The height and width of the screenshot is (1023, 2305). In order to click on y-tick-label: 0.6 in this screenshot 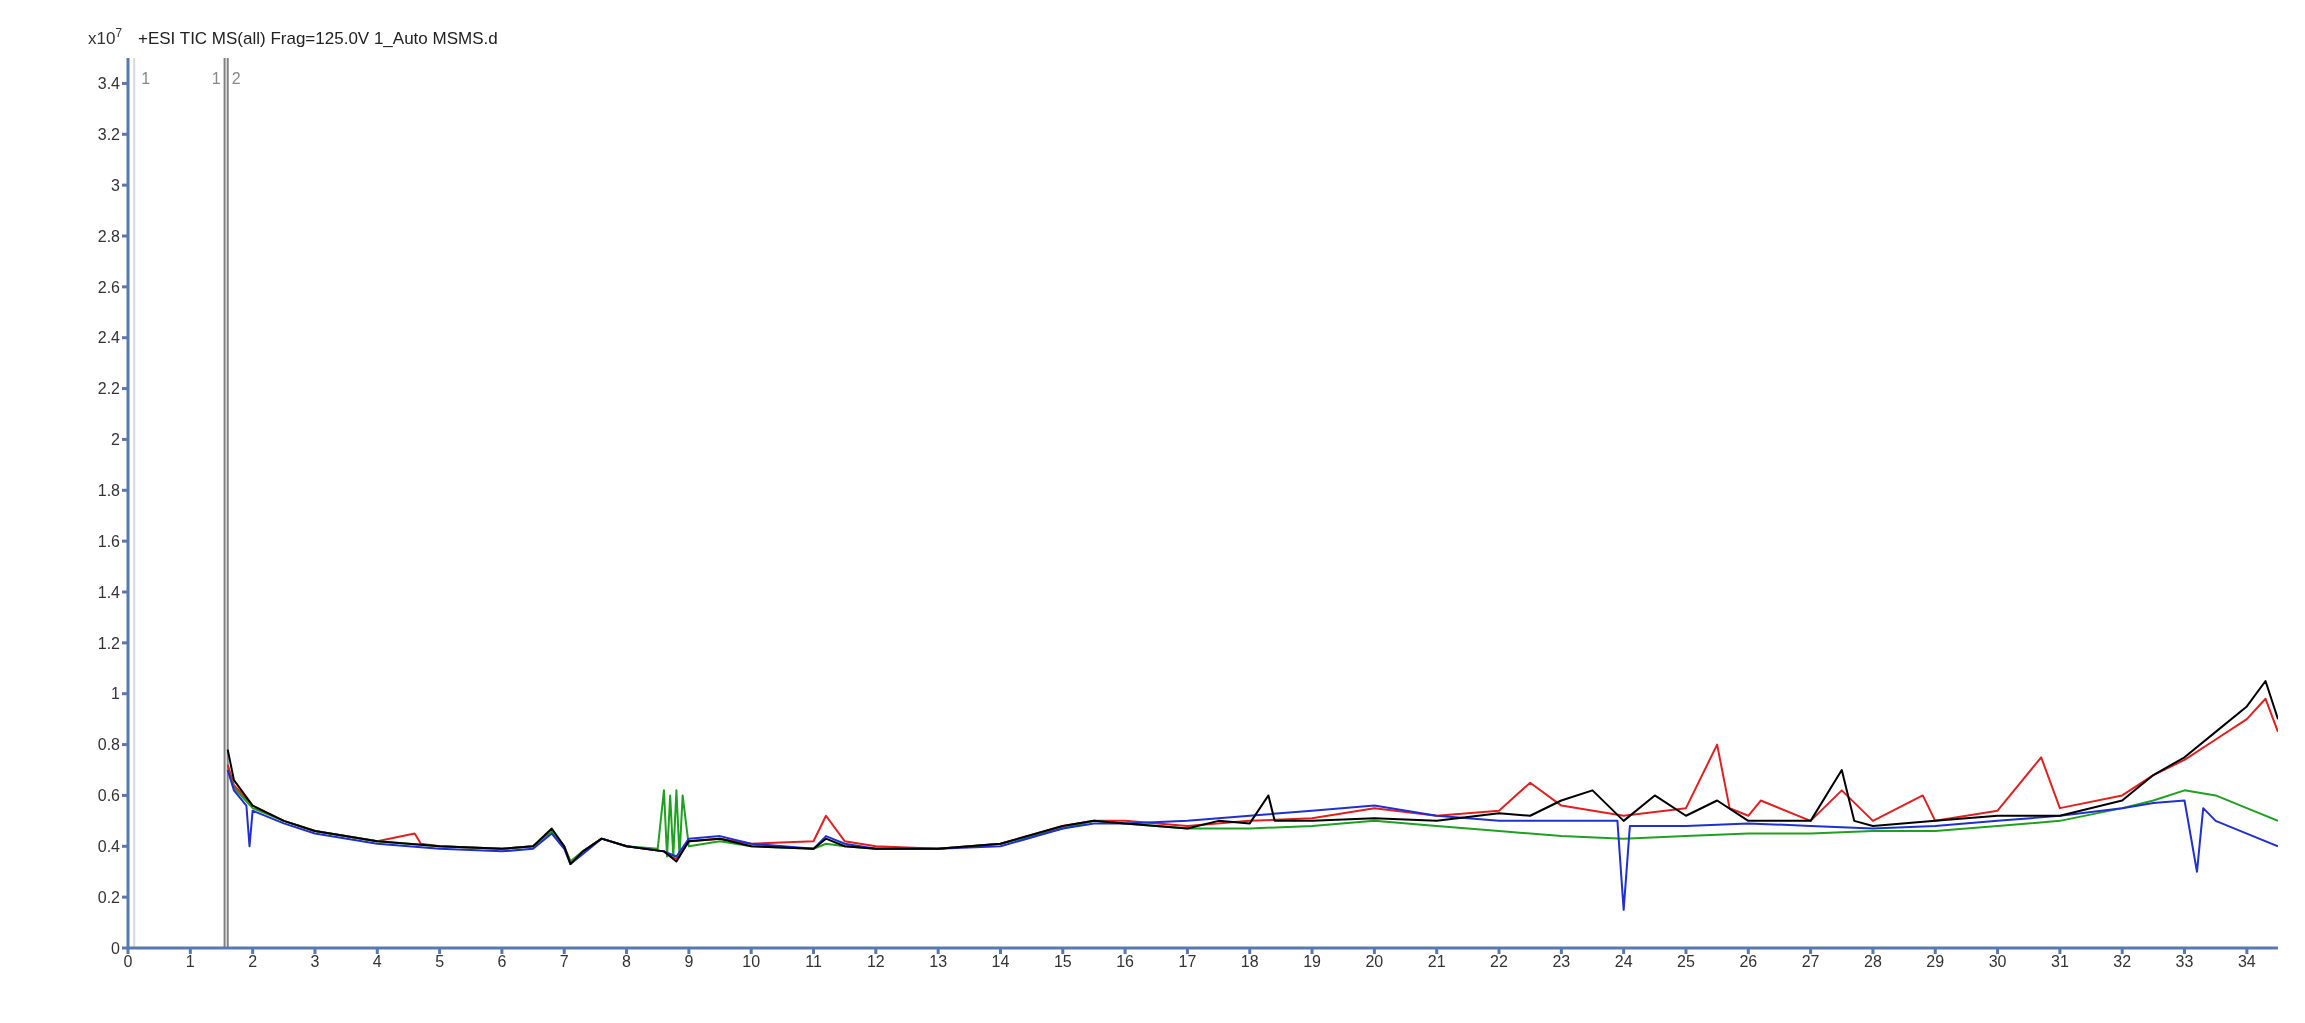, I will do `click(109, 796)`.